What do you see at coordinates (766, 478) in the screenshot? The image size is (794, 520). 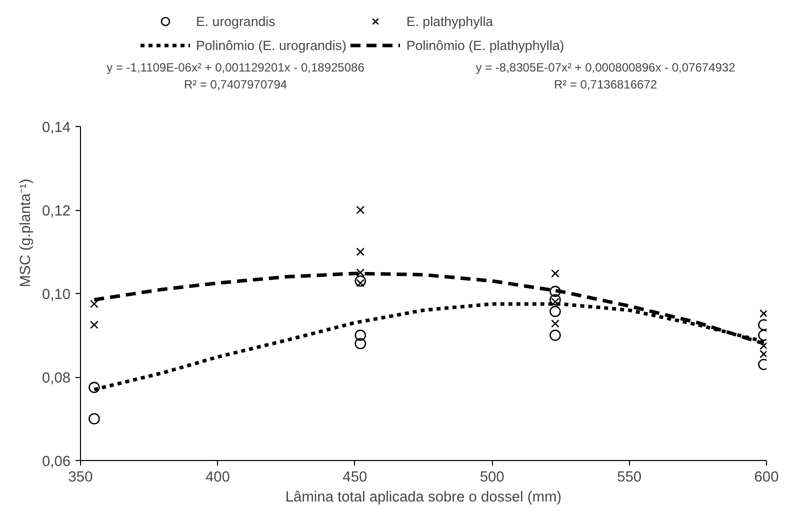 I see `x-tick-label: 600` at bounding box center [766, 478].